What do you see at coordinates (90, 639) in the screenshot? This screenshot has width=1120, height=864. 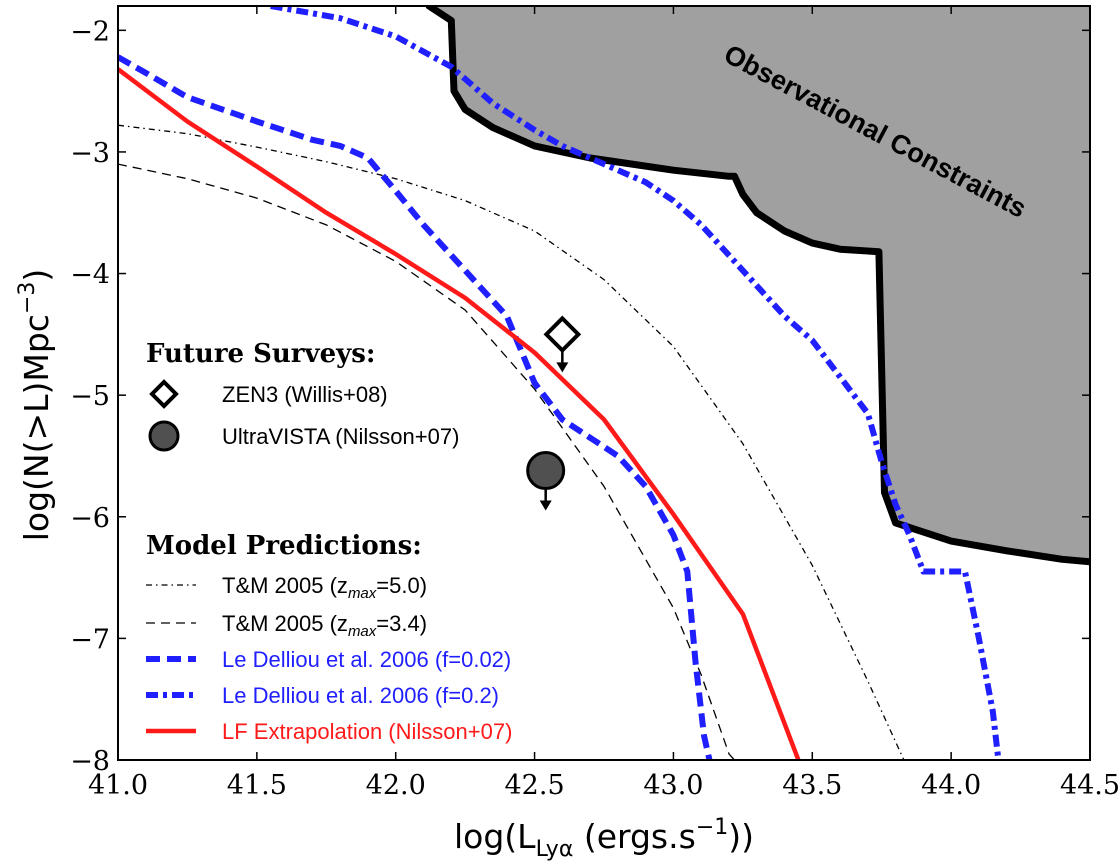 I see `y-tick-label: −7` at bounding box center [90, 639].